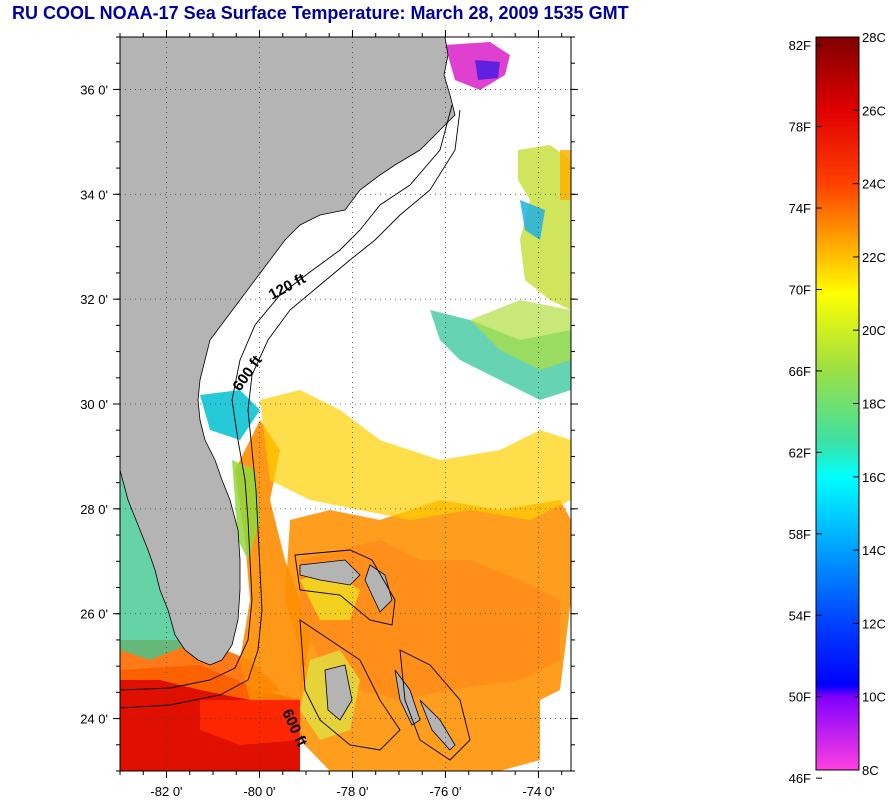  Describe the element at coordinates (800, 127) in the screenshot. I see `colorbar-label-f: 78F` at that location.